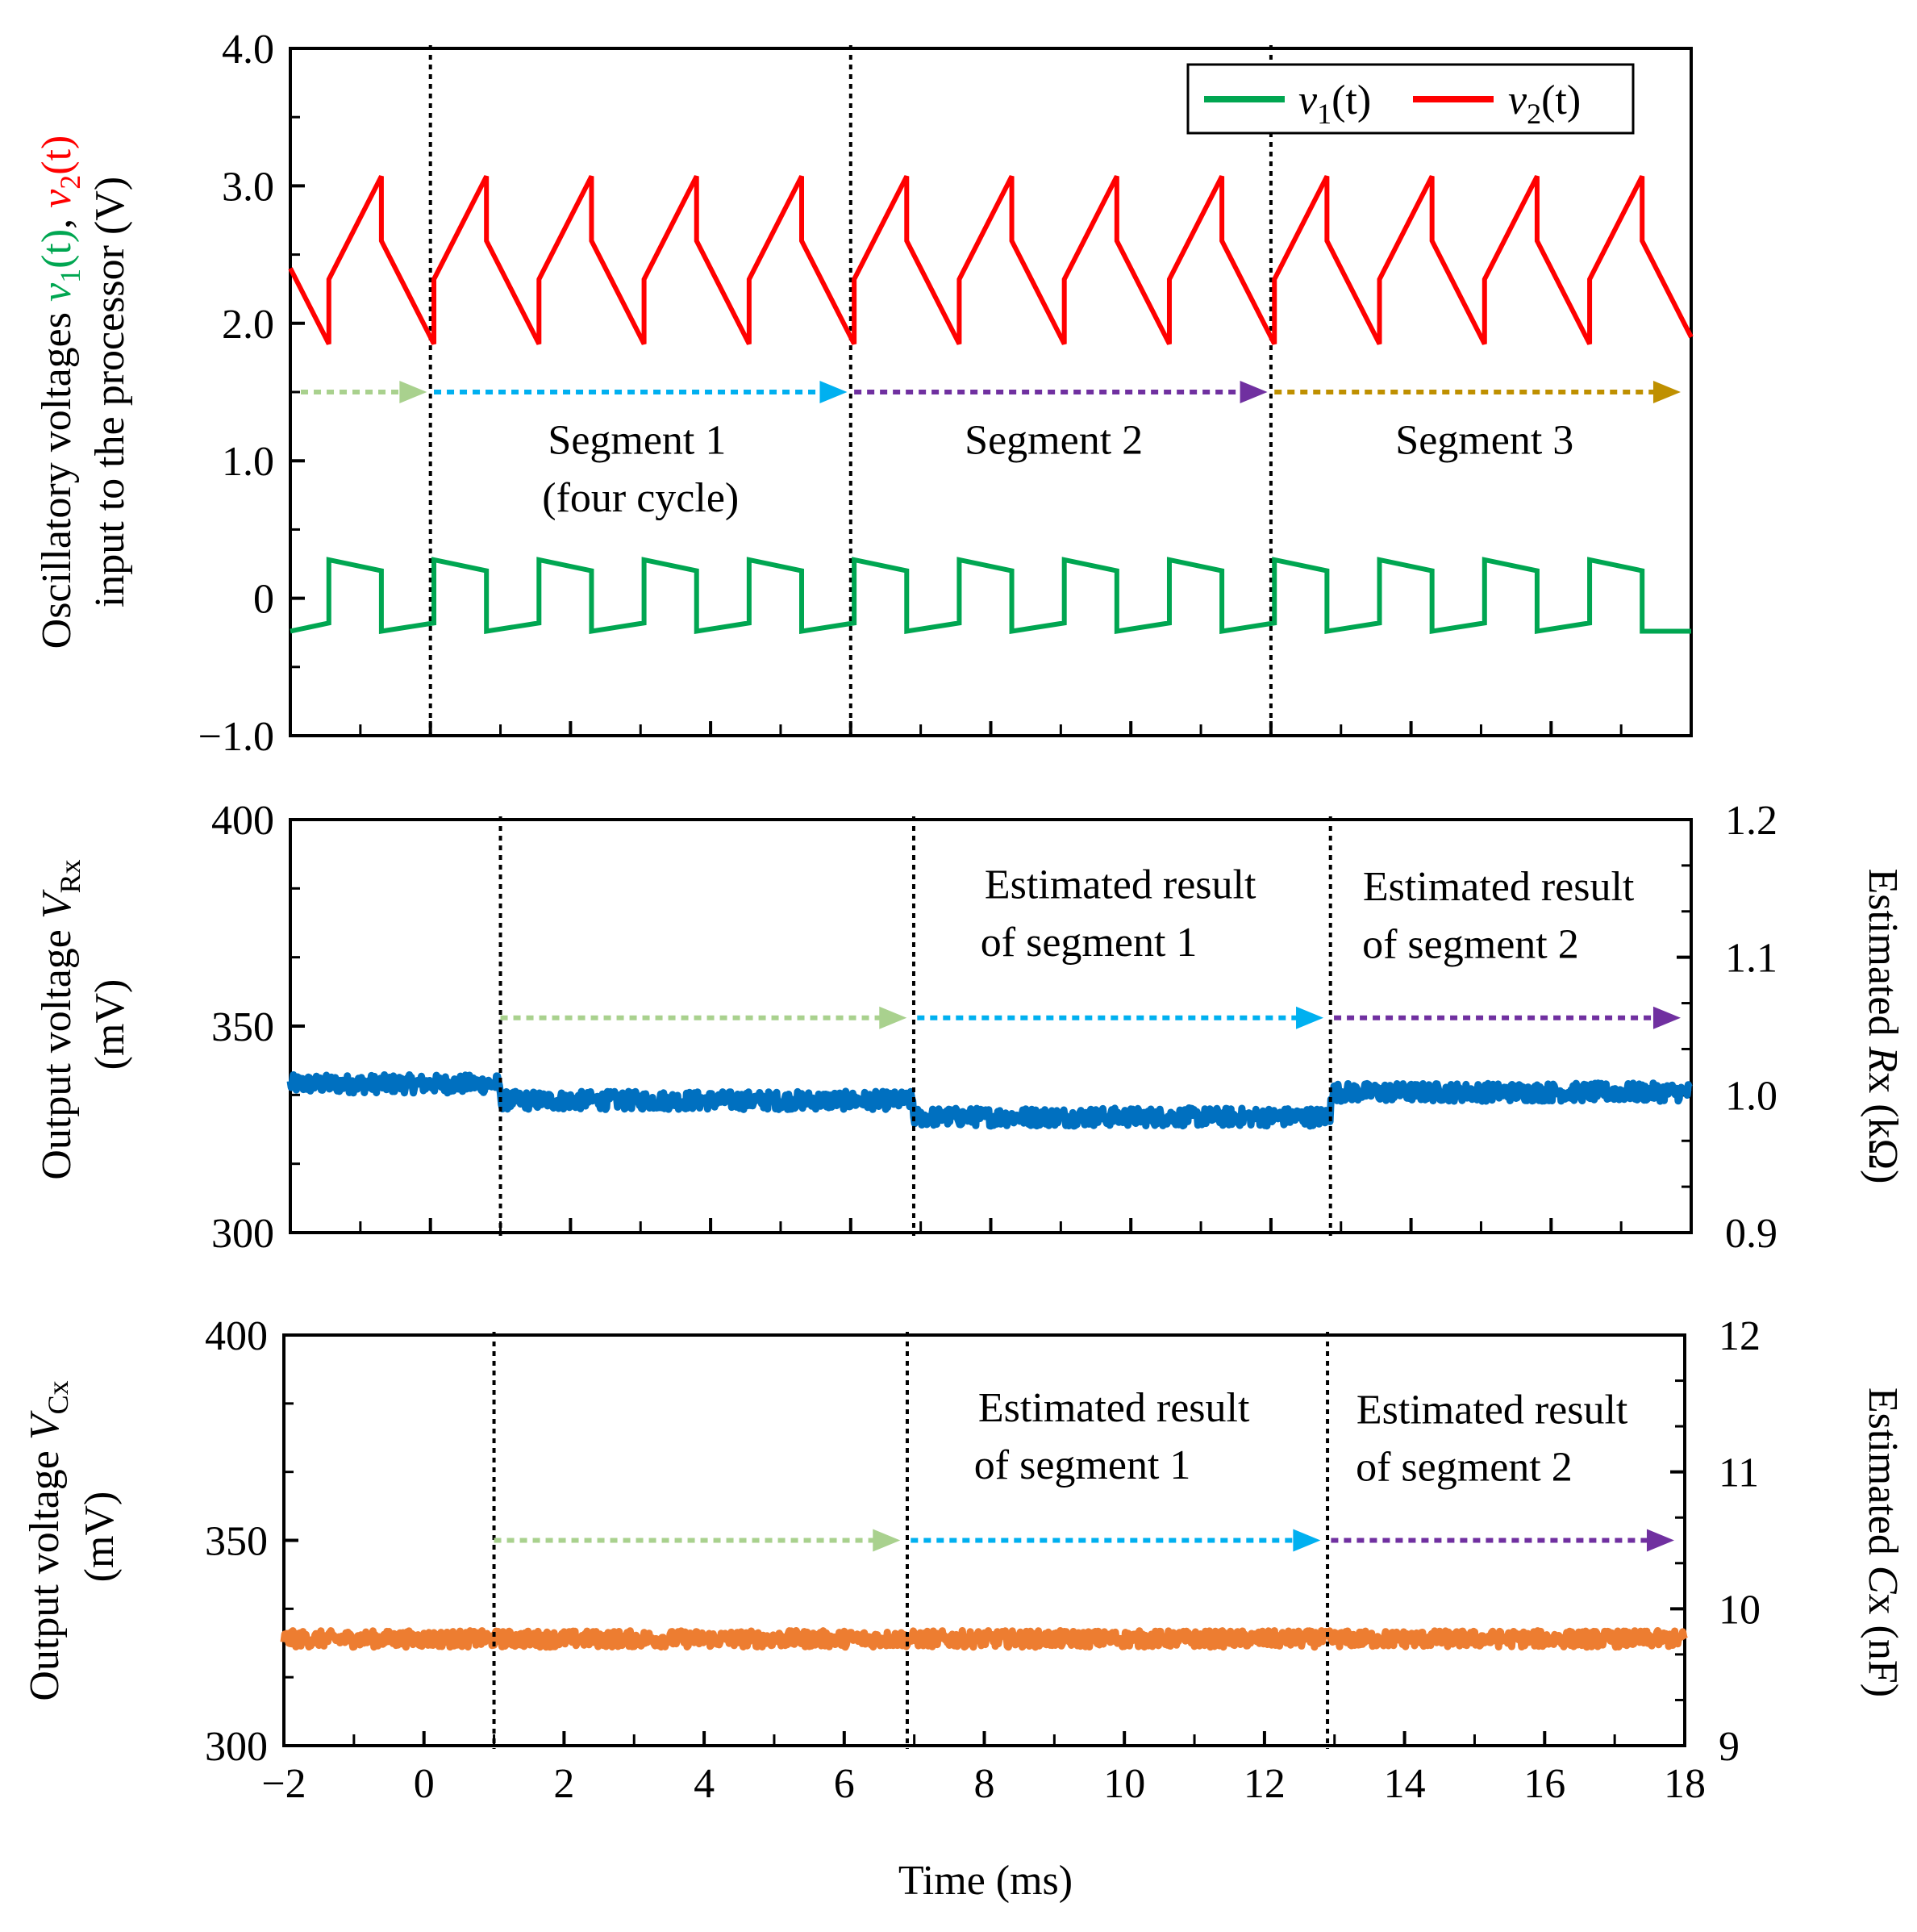 The height and width of the screenshot is (1932, 1917). Describe the element at coordinates (236, 737) in the screenshot. I see `y-tick-label: −1.0` at that location.